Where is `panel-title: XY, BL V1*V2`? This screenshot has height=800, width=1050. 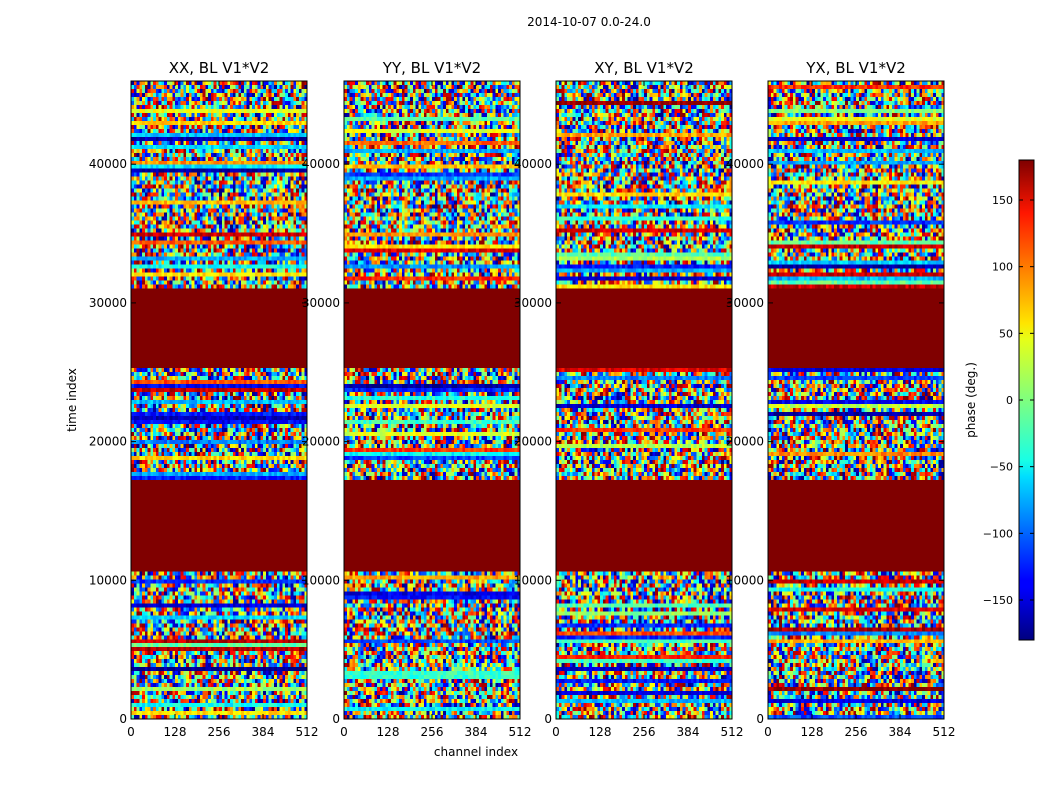
panel-title: XY, BL V1*V2 is located at coordinates (644, 68).